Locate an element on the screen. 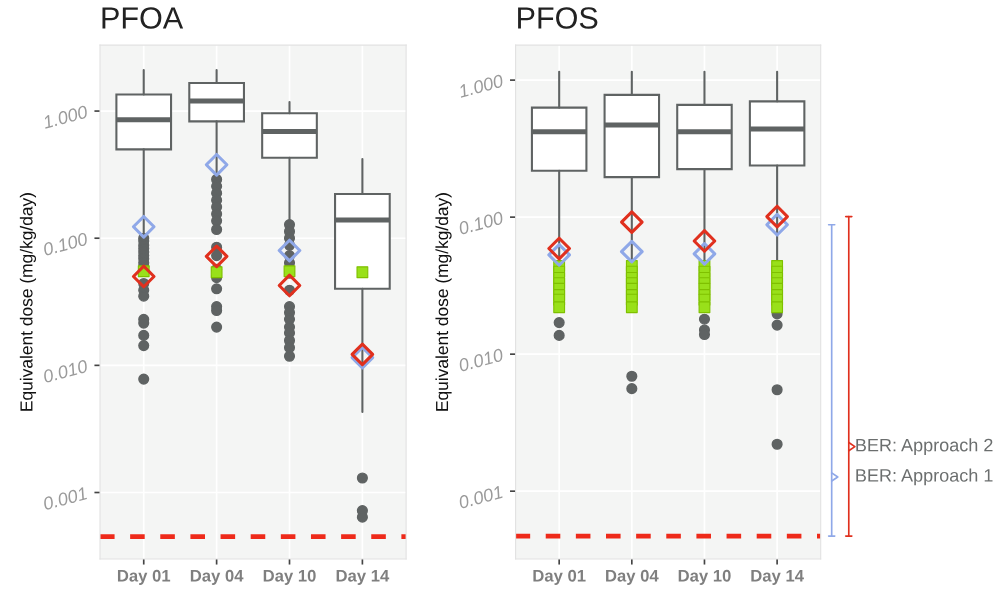 This screenshot has width=1007, height=601. chart-title: PFOA is located at coordinates (143, 18).